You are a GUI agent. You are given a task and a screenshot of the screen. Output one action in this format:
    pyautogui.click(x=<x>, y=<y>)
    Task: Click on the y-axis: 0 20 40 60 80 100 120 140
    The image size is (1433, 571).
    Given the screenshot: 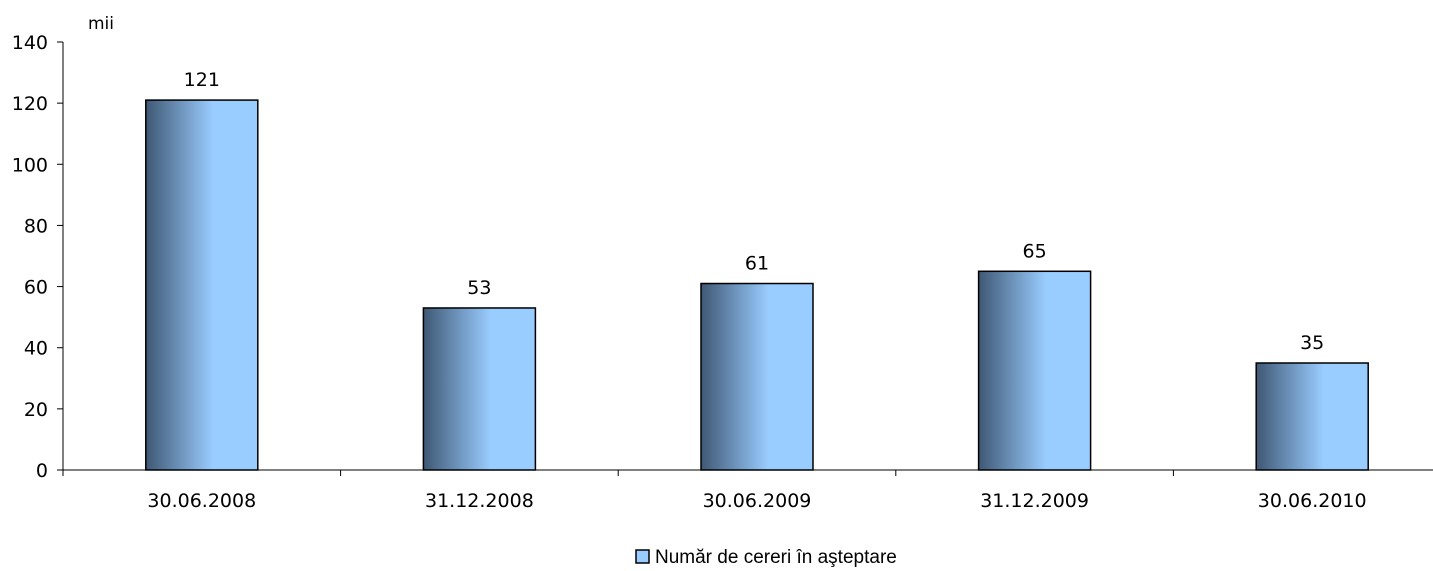 What is the action you would take?
    pyautogui.click(x=38, y=257)
    